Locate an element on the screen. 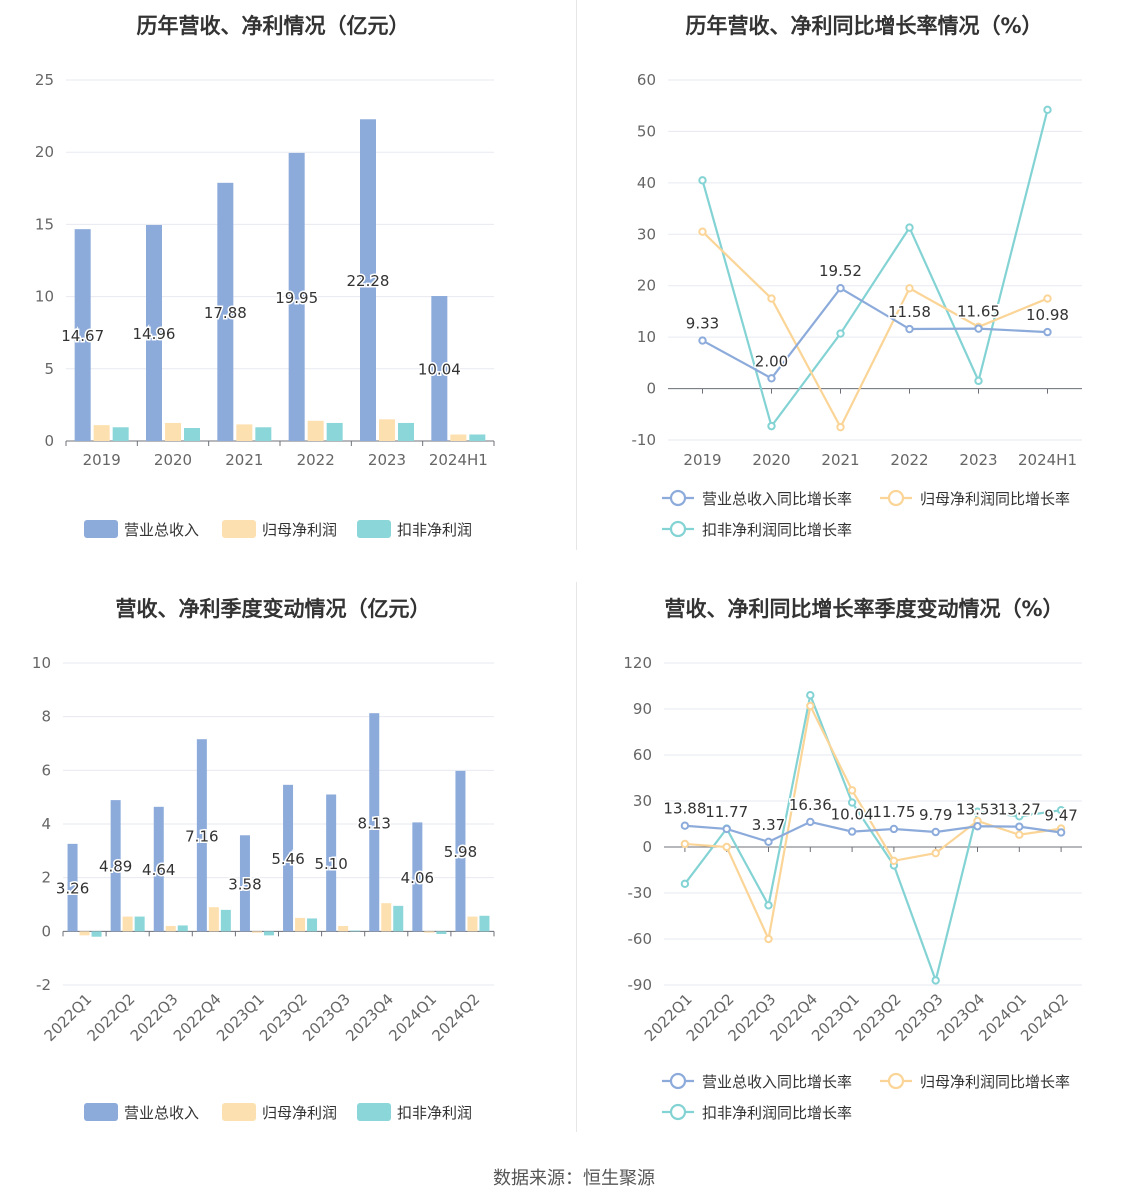 The image size is (1148, 1202). y-tick-label: 50 is located at coordinates (646, 131).